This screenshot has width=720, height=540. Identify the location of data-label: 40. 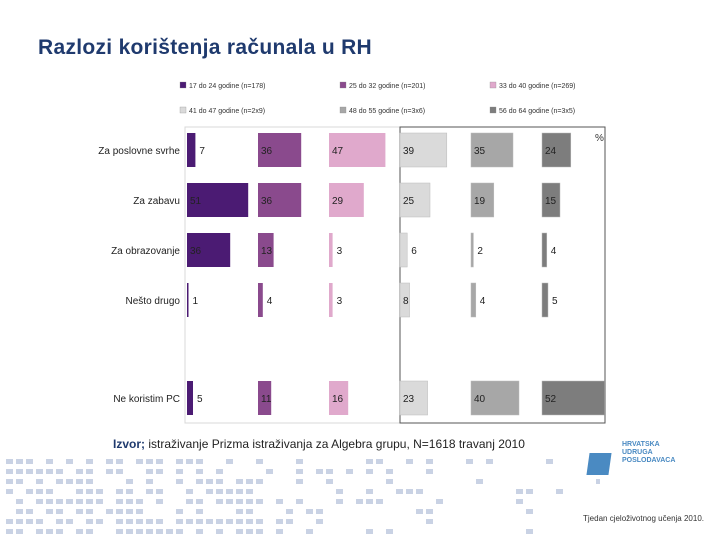
(480, 399).